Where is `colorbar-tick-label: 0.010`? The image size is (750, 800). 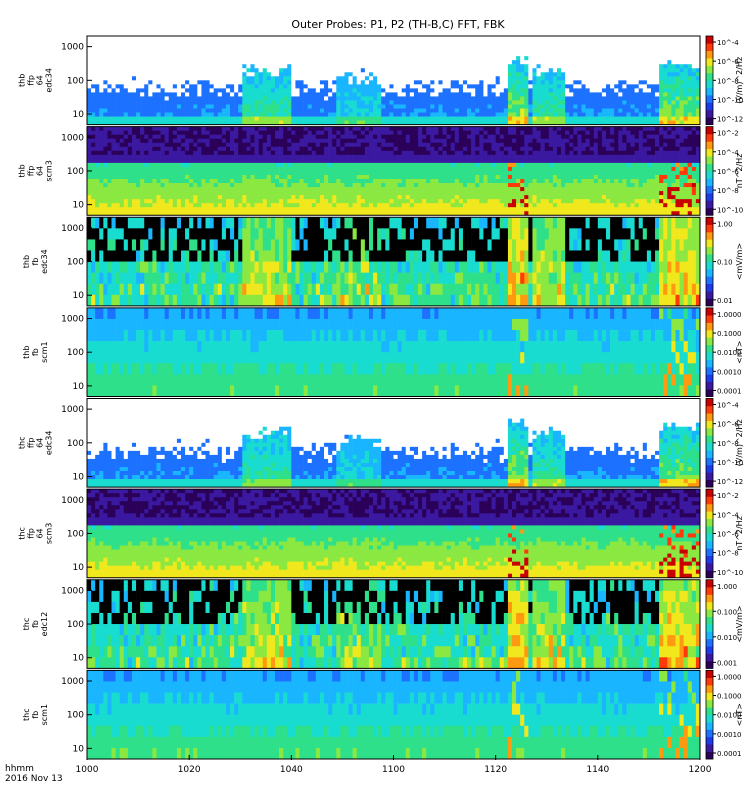
colorbar-tick-label: 0.010 is located at coordinates (727, 638).